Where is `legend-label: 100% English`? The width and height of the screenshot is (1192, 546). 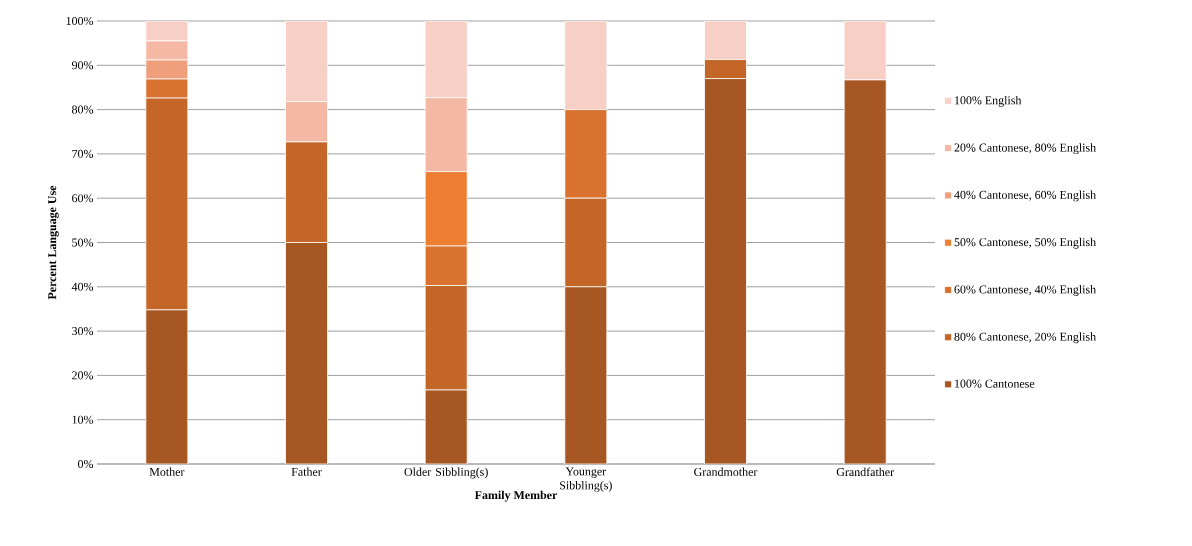 legend-label: 100% English is located at coordinates (988, 101).